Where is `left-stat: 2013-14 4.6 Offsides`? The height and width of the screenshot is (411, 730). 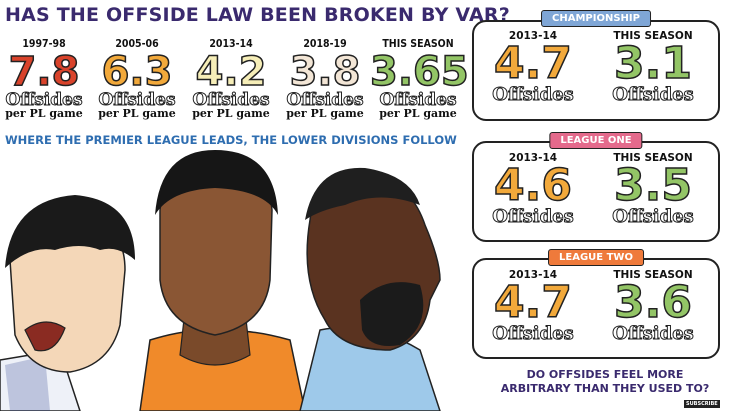
left-stat: 2013-14 4.6 Offsides is located at coordinates (533, 189).